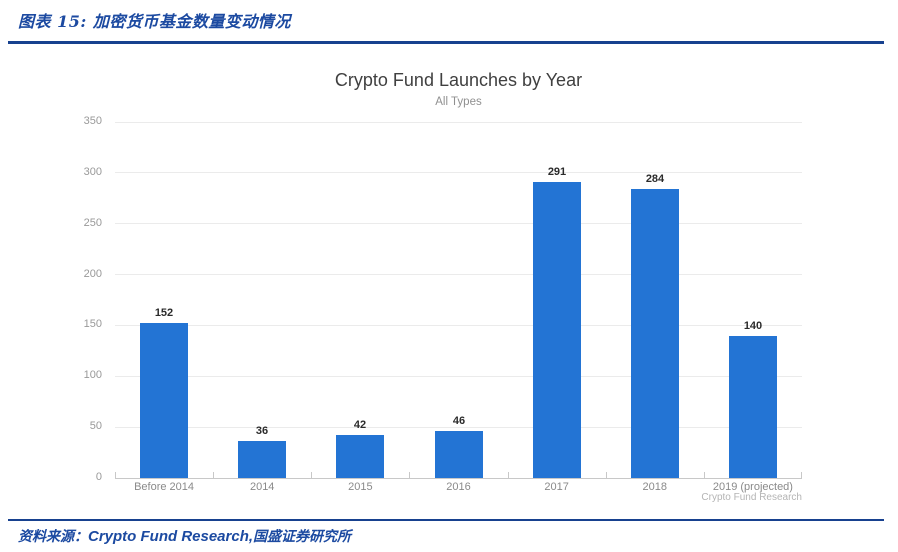 The image size is (898, 552). What do you see at coordinates (556, 487) in the screenshot?
I see `x-axis-label: 2017` at bounding box center [556, 487].